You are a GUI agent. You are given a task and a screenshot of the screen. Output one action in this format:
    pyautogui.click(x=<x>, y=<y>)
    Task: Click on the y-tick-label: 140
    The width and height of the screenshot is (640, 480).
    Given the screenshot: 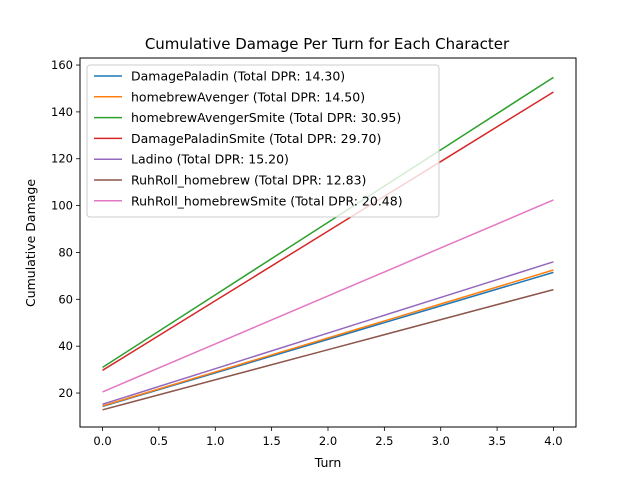 What is the action you would take?
    pyautogui.click(x=62, y=112)
    